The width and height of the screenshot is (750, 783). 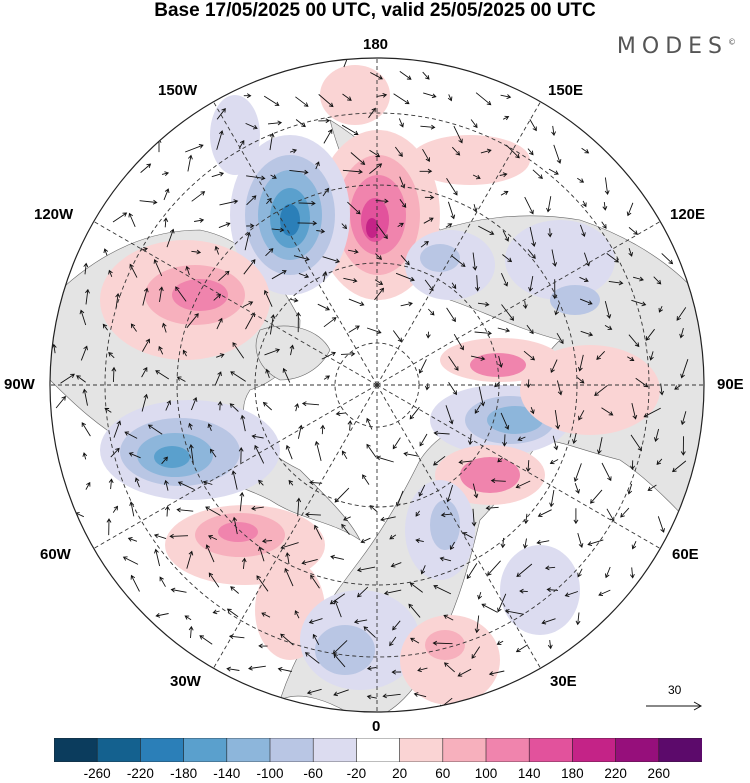 What do you see at coordinates (443, 773) in the screenshot?
I see `colorbar-tick-label: 60` at bounding box center [443, 773].